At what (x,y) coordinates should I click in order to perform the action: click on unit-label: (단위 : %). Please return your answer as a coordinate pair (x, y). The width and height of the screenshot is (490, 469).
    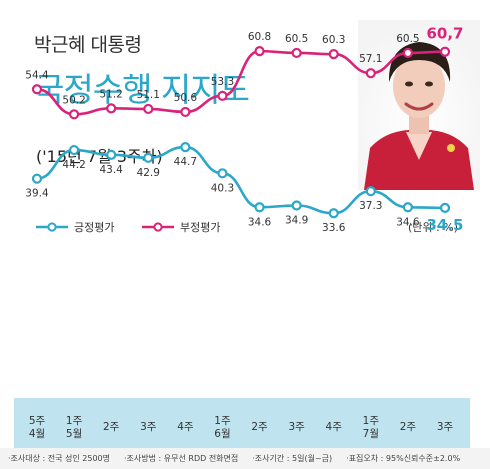
    Looking at the image, I should click on (433, 227).